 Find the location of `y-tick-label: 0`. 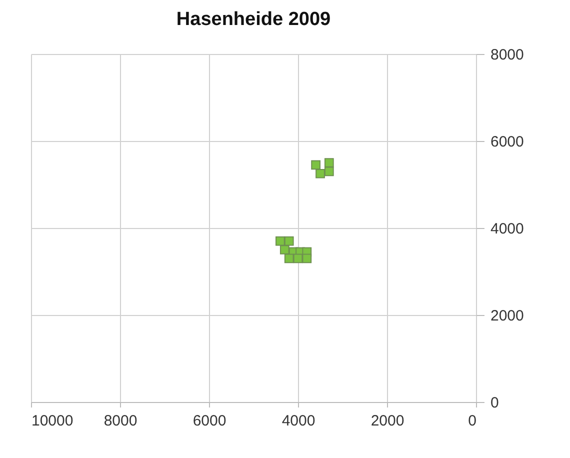

y-tick-label: 0 is located at coordinates (494, 403).